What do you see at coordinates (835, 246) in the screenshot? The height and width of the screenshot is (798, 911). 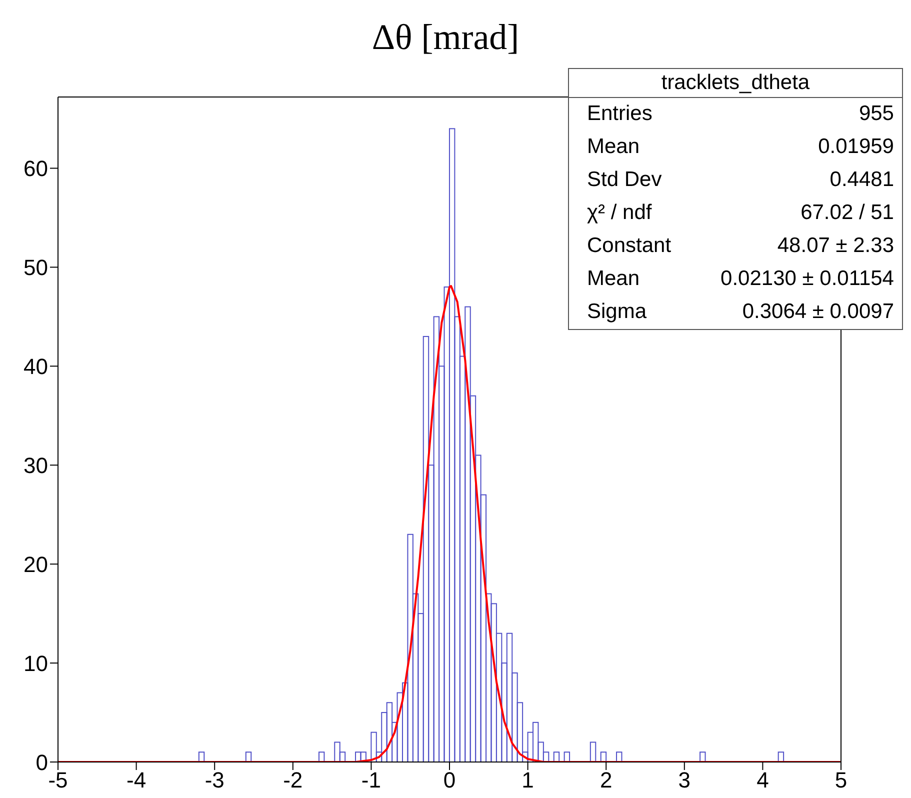 I see `annotation: 48.07 ± 2.33` at bounding box center [835, 246].